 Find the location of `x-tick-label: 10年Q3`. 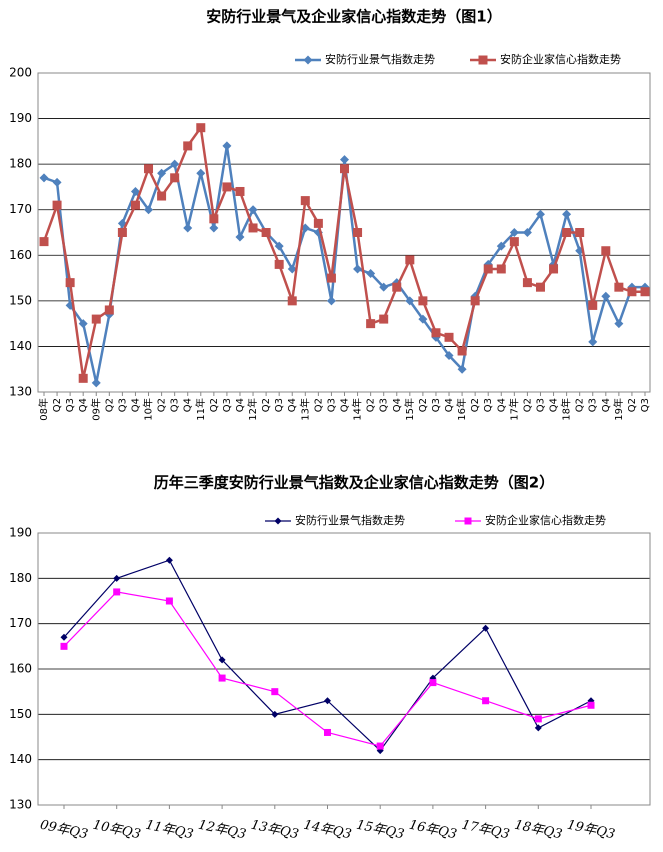

x-tick-label: 10年Q3 is located at coordinates (116, 830).